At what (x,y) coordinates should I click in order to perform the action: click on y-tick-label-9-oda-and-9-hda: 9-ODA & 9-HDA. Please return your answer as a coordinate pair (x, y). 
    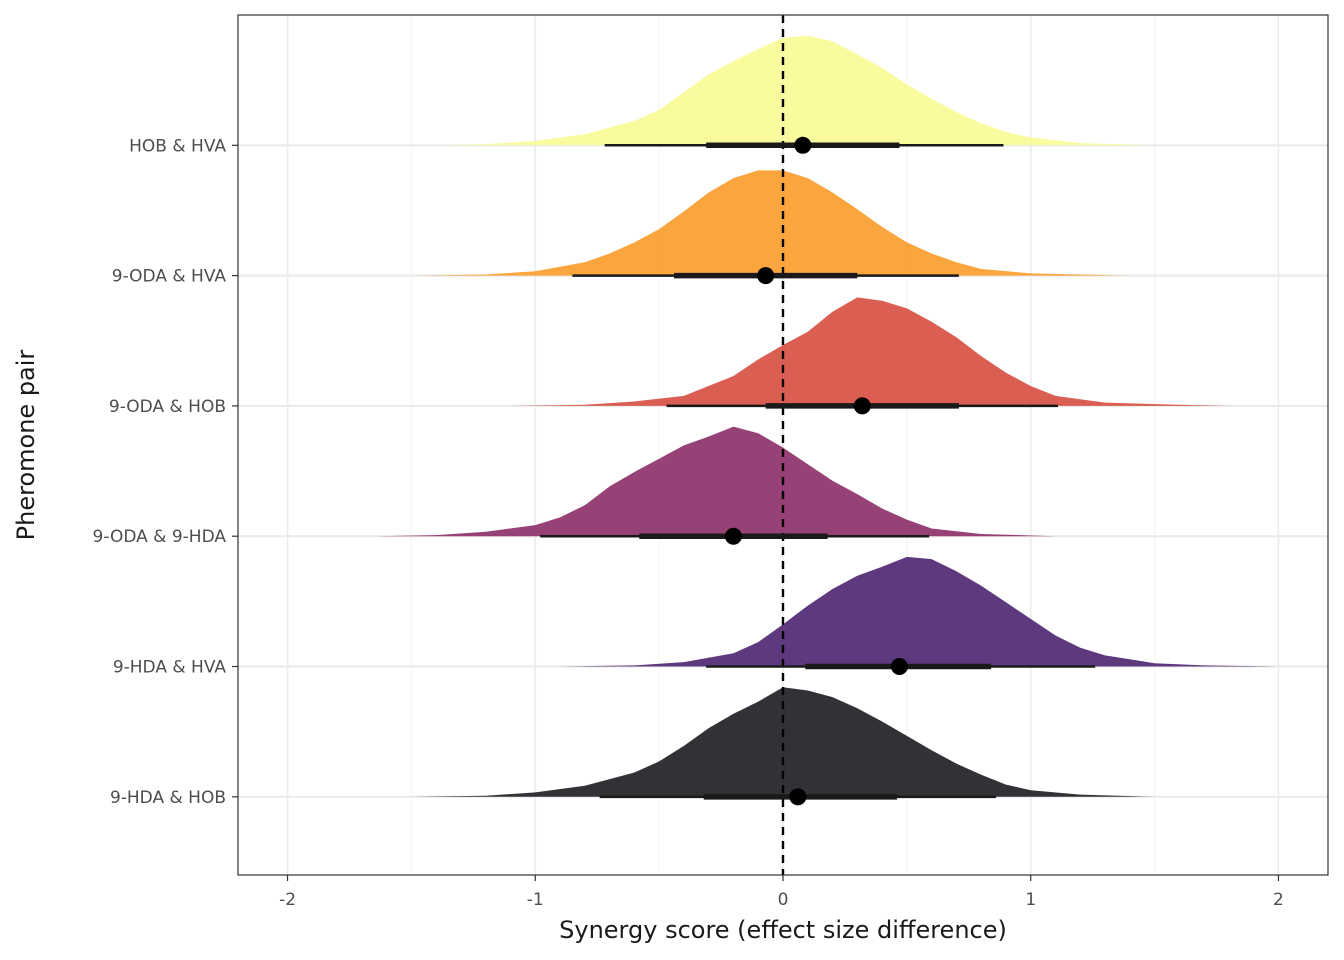
    Looking at the image, I should click on (160, 537).